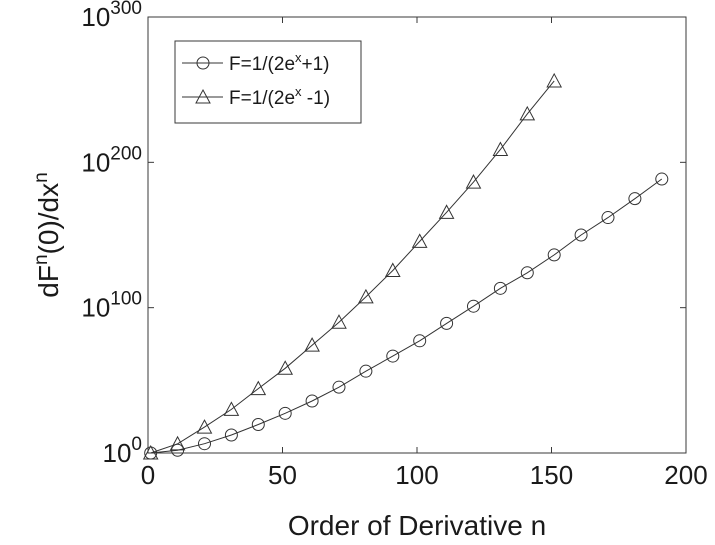 The height and width of the screenshot is (545, 715). What do you see at coordinates (298, 57) in the screenshot?
I see `legend-label-circle-sup: x` at bounding box center [298, 57].